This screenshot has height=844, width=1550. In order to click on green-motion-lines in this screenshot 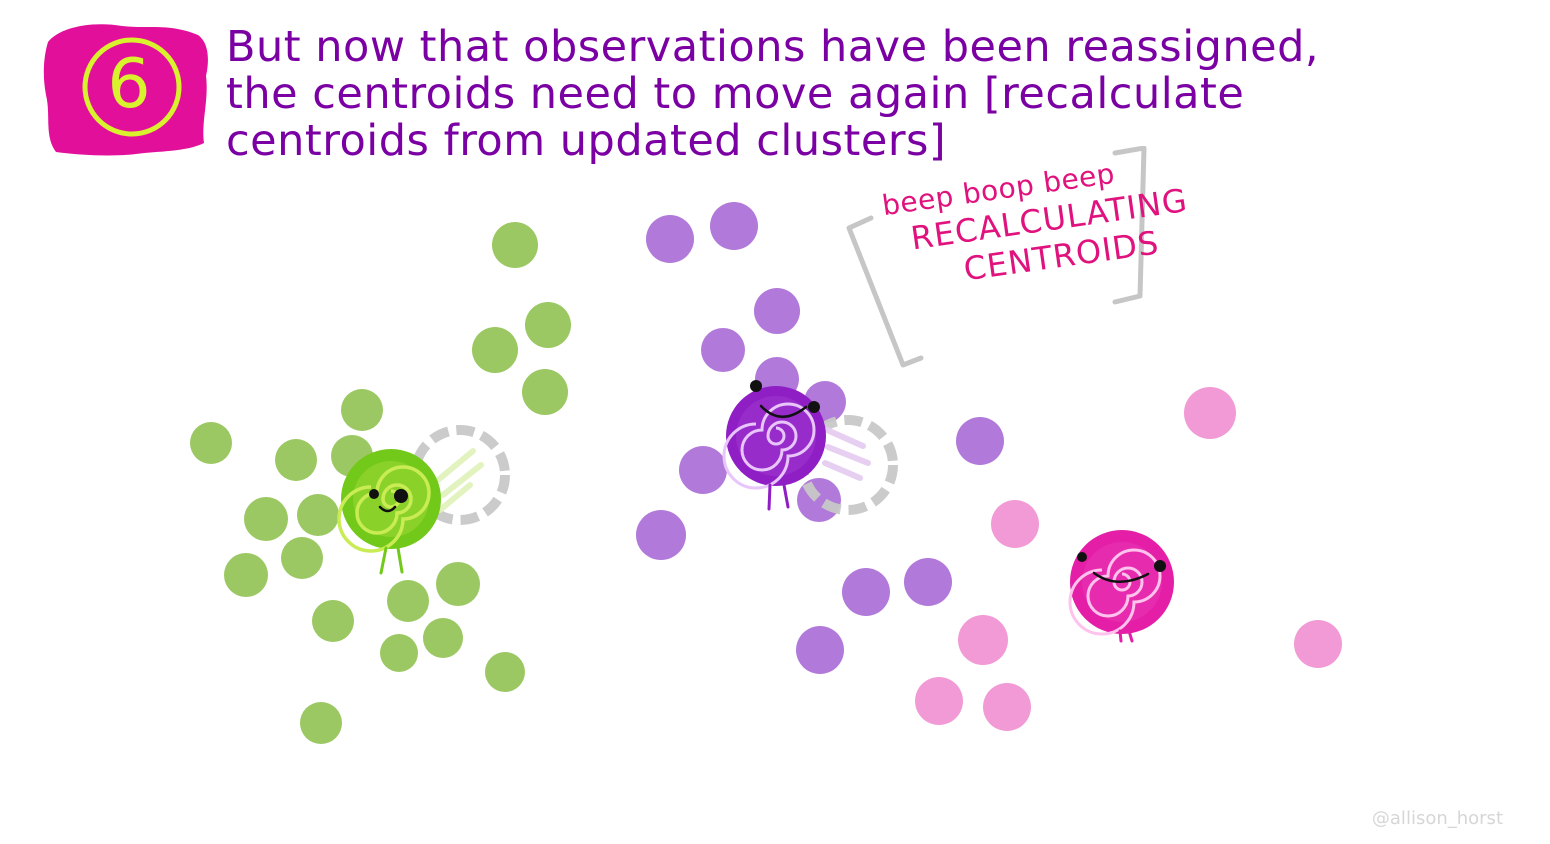, I will do `click(459, 480)`.